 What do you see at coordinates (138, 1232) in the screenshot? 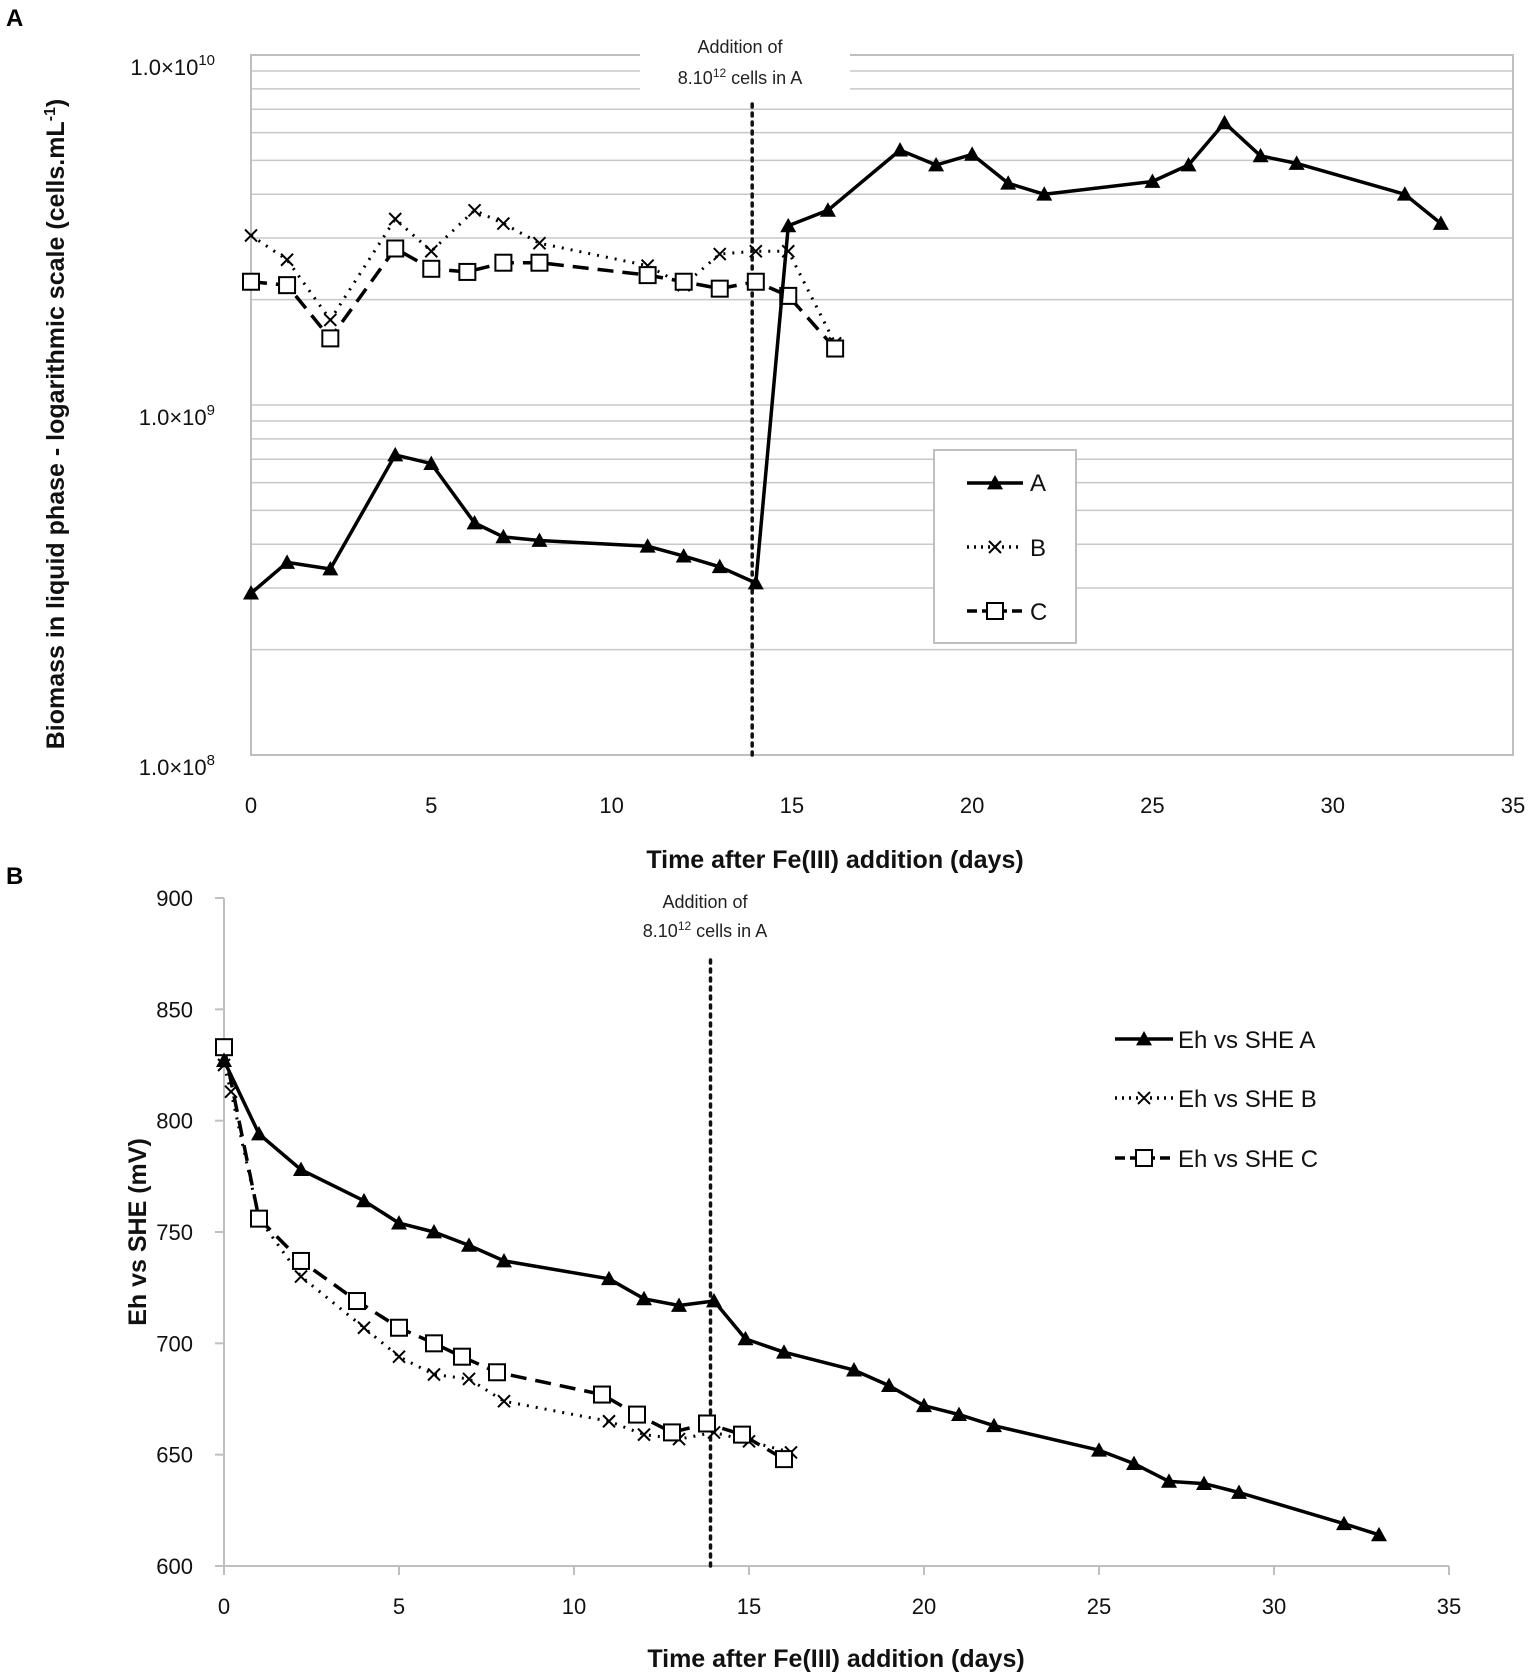
I see `panel-b-y-axis-title: Eh vs SHE (mV)` at bounding box center [138, 1232].